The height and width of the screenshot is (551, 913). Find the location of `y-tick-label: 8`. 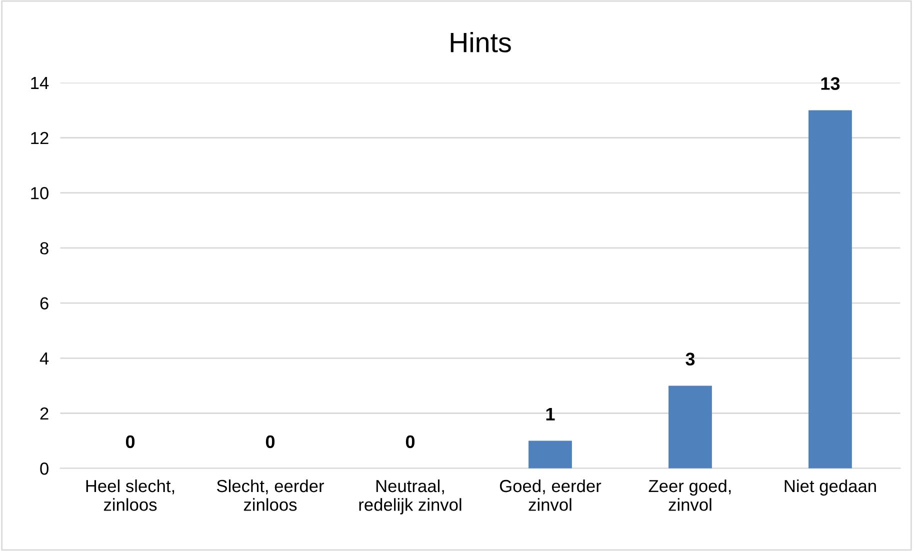

y-tick-label: 8 is located at coordinates (44, 248).